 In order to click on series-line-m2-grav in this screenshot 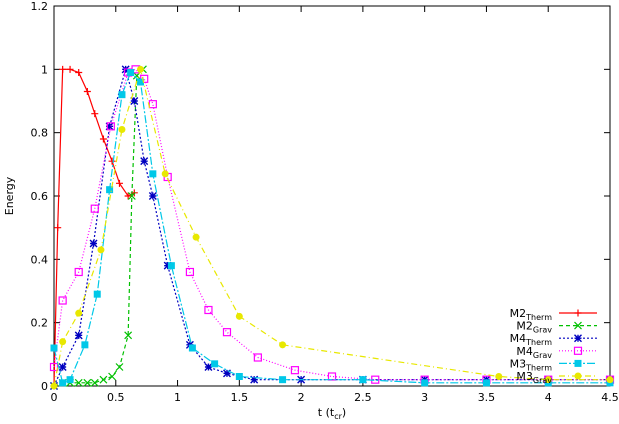, I will do `click(98, 227)`.